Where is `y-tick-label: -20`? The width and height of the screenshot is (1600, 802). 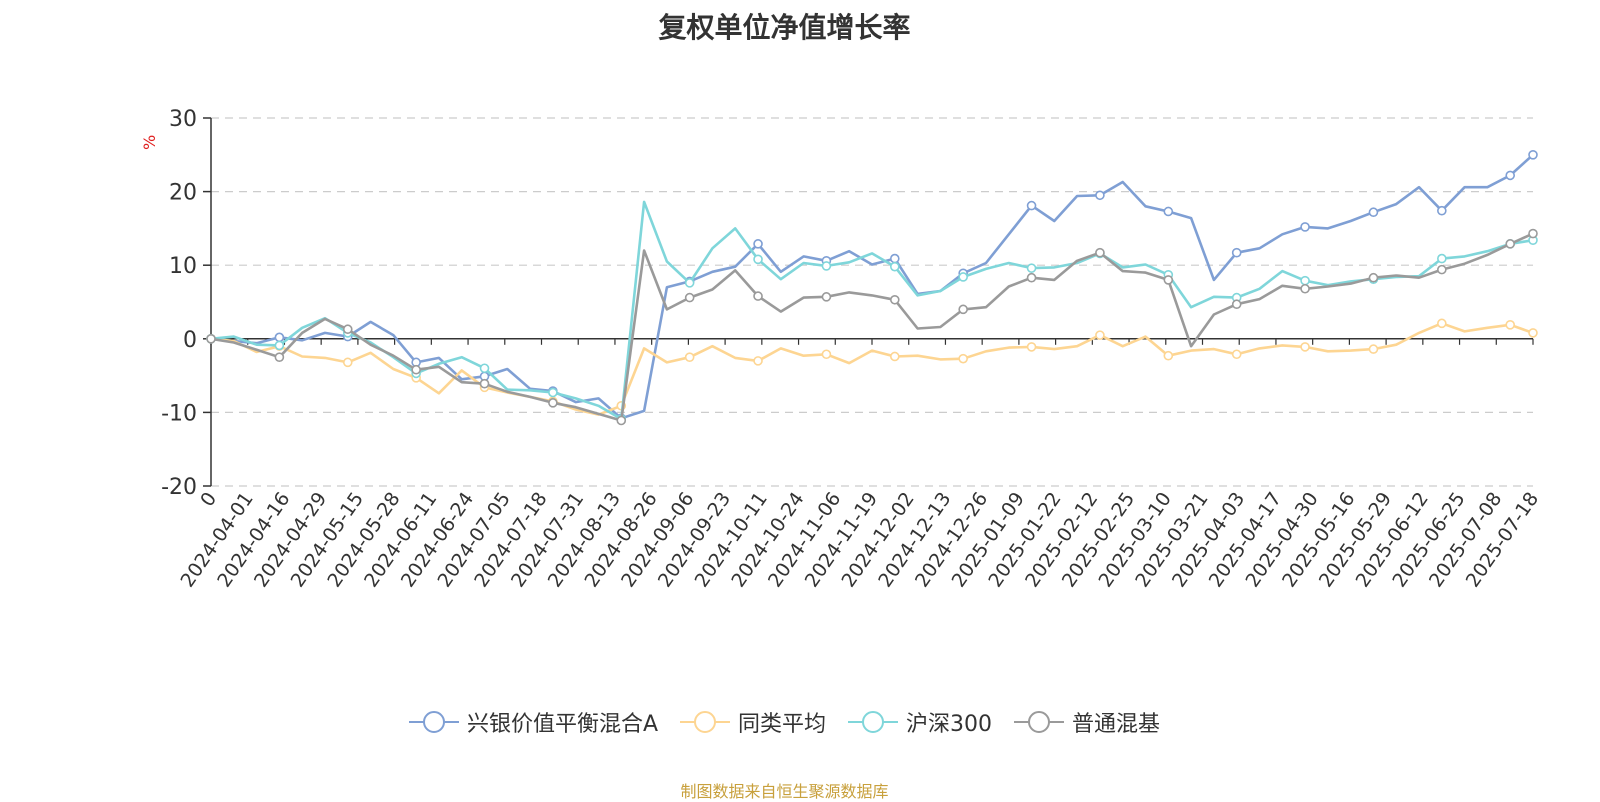 y-tick-label: -20 is located at coordinates (179, 487).